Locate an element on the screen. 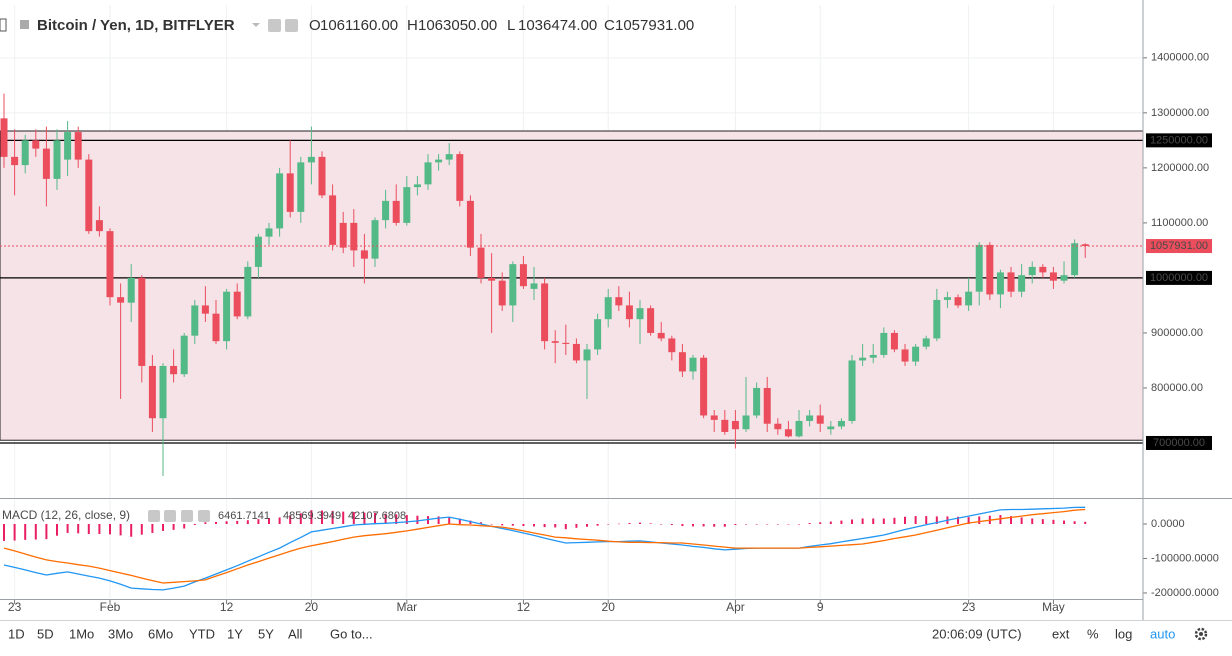 Image resolution: width=1232 pixels, height=656 pixels. macd-source-icon is located at coordinates (187, 516).